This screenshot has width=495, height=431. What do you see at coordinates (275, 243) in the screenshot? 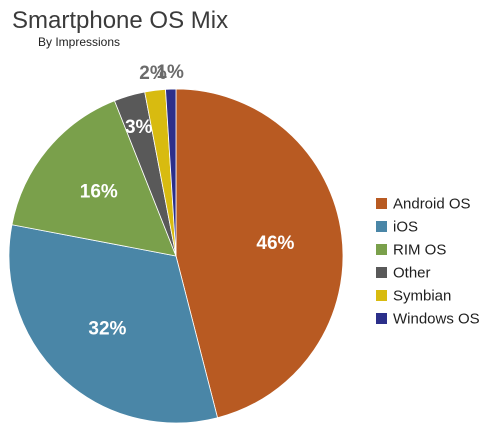
I see `slice-label-android-os: 46%` at bounding box center [275, 243].